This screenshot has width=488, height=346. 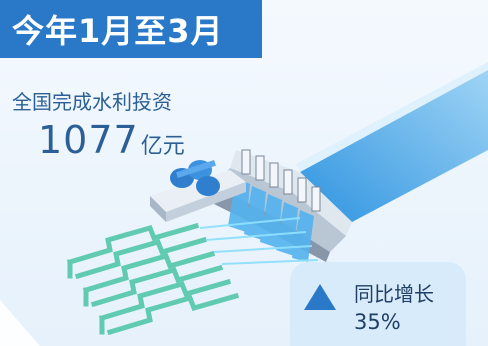 What do you see at coordinates (377, 322) in the screenshot?
I see `yoy-value: 35%` at bounding box center [377, 322].